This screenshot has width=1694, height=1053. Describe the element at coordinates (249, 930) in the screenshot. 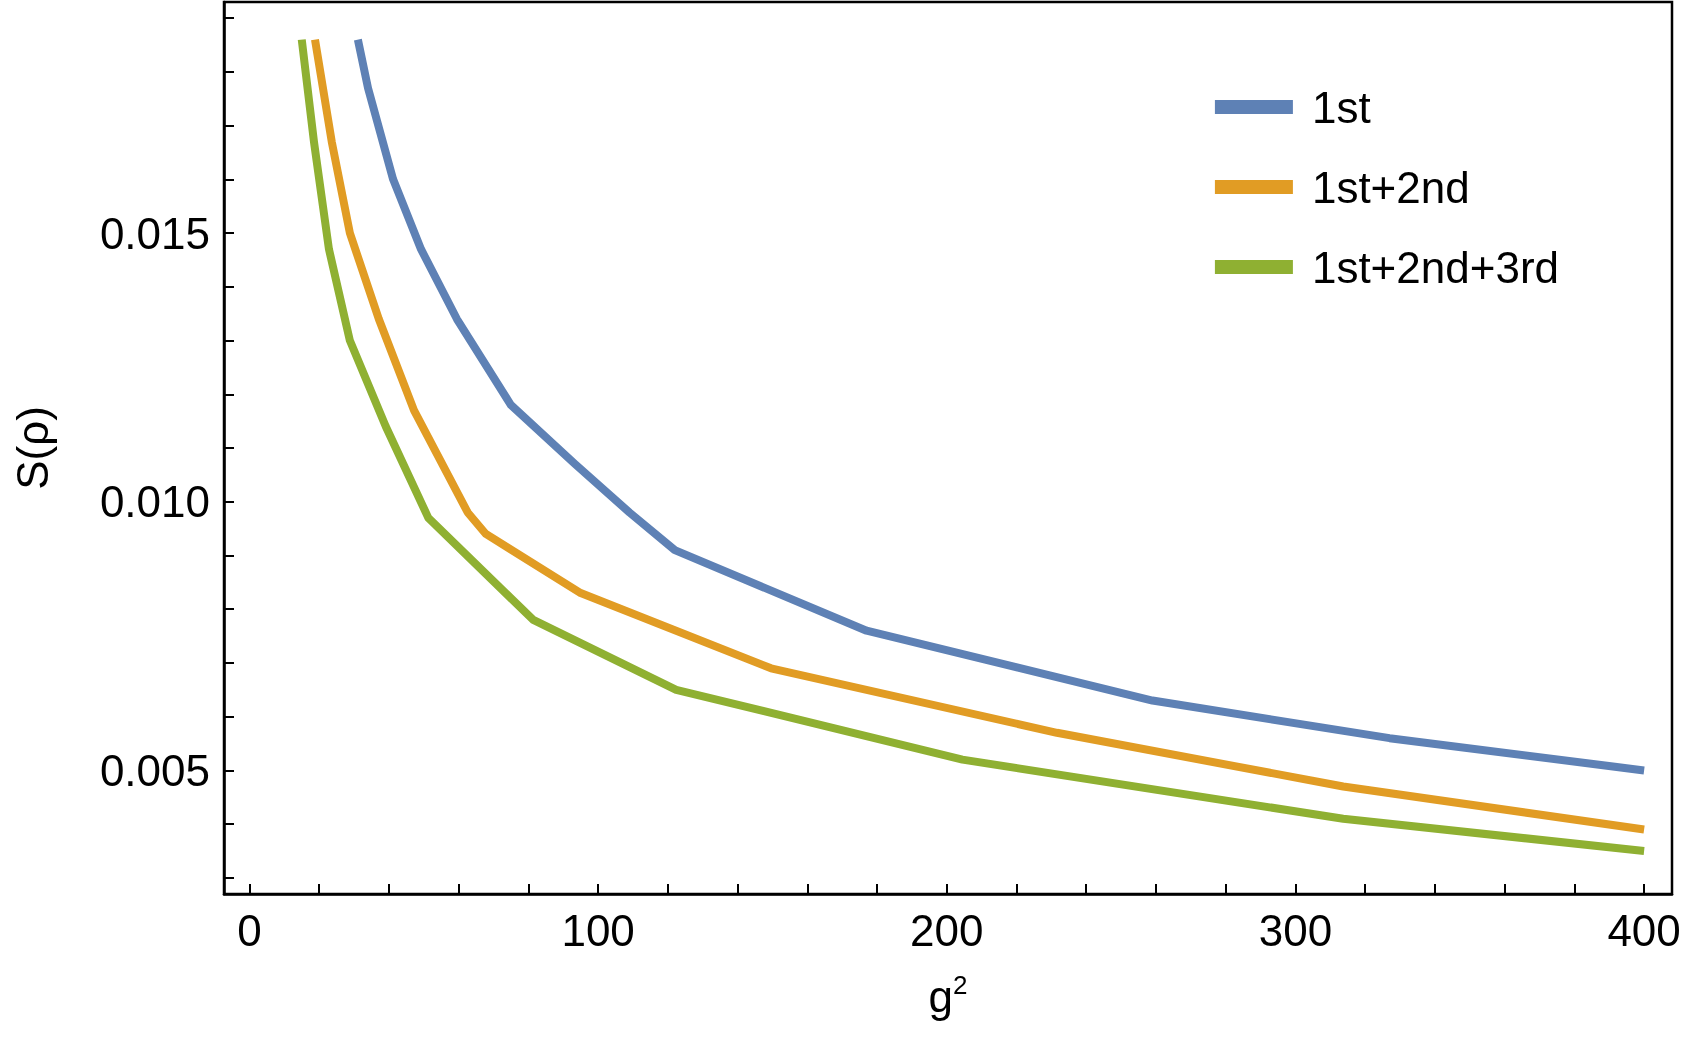

I see `x-tick-label: 0` at that location.